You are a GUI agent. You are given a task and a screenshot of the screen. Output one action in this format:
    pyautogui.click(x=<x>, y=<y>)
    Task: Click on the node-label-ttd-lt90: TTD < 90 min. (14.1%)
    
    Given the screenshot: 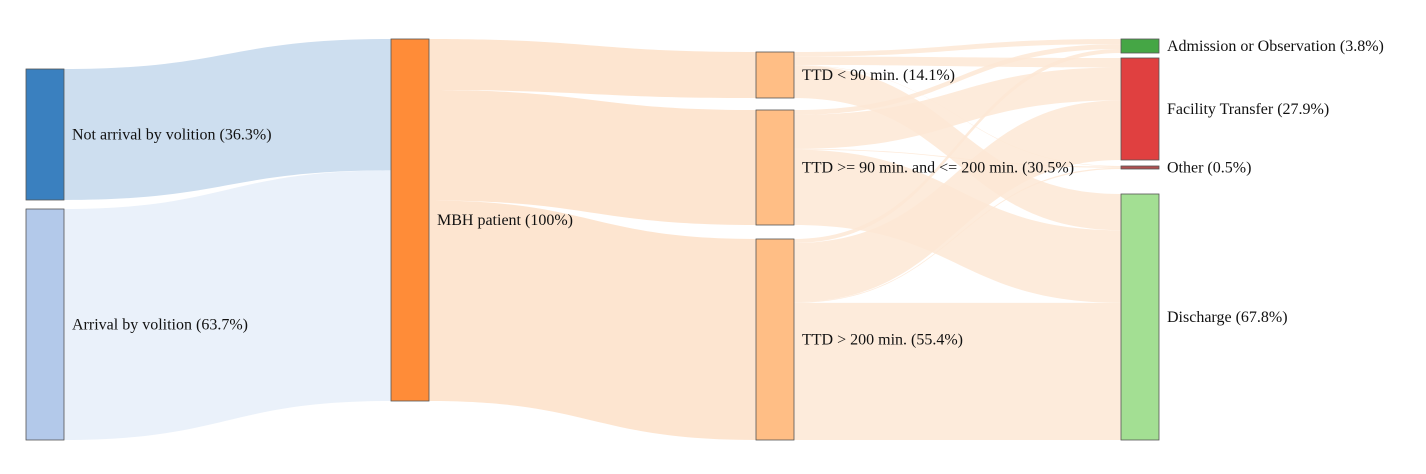 What is the action you would take?
    pyautogui.click(x=878, y=75)
    